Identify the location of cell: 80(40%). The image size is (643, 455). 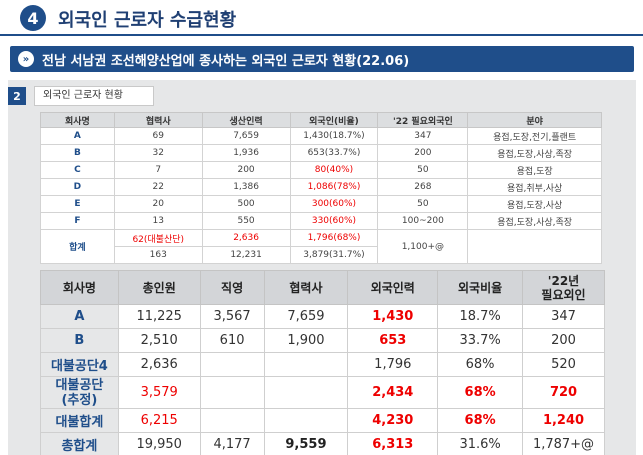
(334, 170).